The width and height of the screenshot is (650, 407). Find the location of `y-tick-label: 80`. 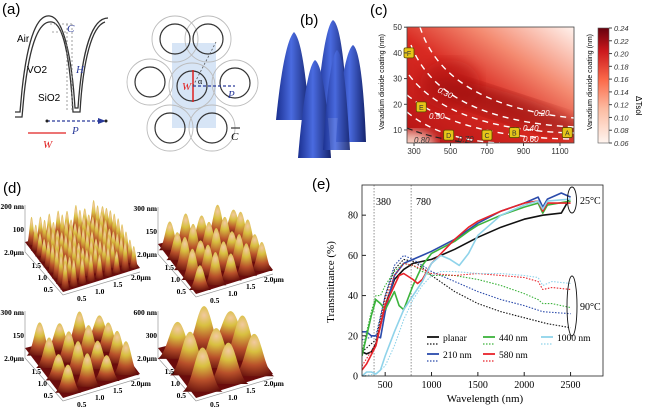

y-tick-label: 80 is located at coordinates (353, 216).